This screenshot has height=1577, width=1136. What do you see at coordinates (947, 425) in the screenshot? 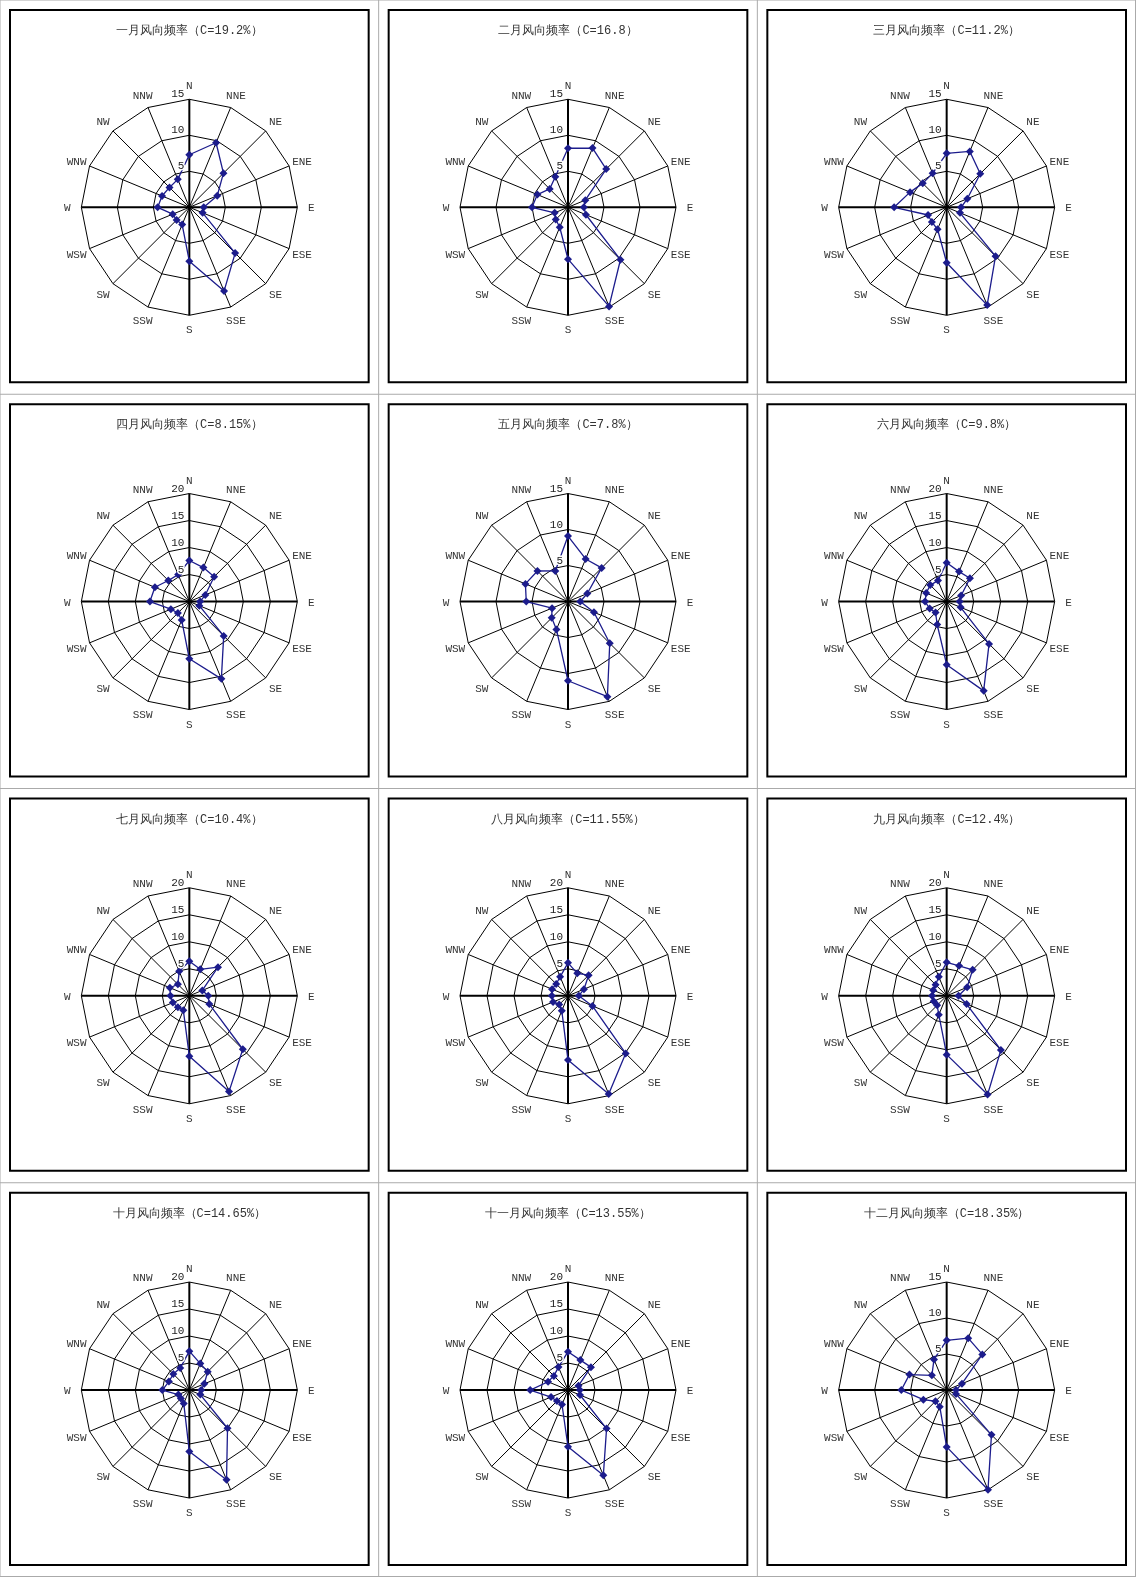
I see `chart-title: 六月风向频率（C=9.8%）` at bounding box center [947, 425].